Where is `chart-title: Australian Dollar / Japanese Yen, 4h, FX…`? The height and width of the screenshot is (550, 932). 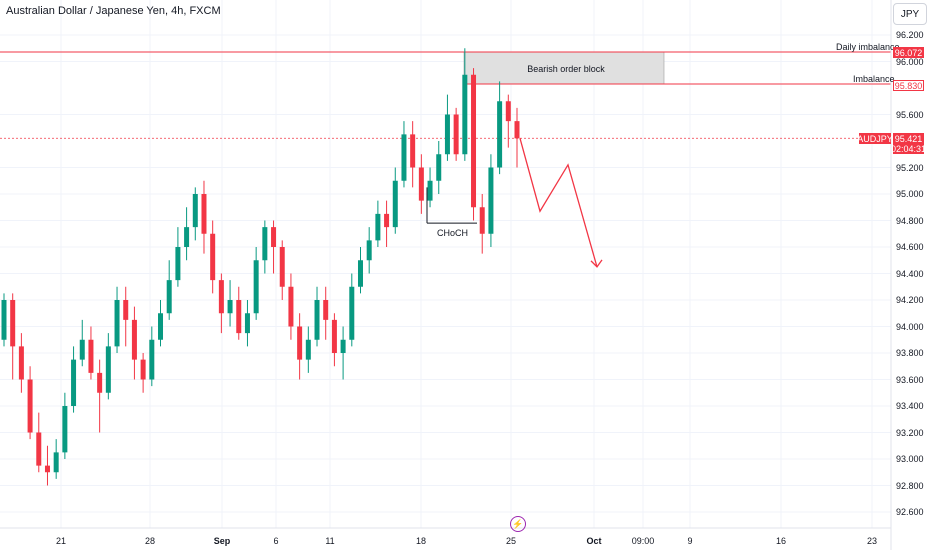
chart-title: Australian Dollar / Japanese Yen, 4h, FX… is located at coordinates (113, 11).